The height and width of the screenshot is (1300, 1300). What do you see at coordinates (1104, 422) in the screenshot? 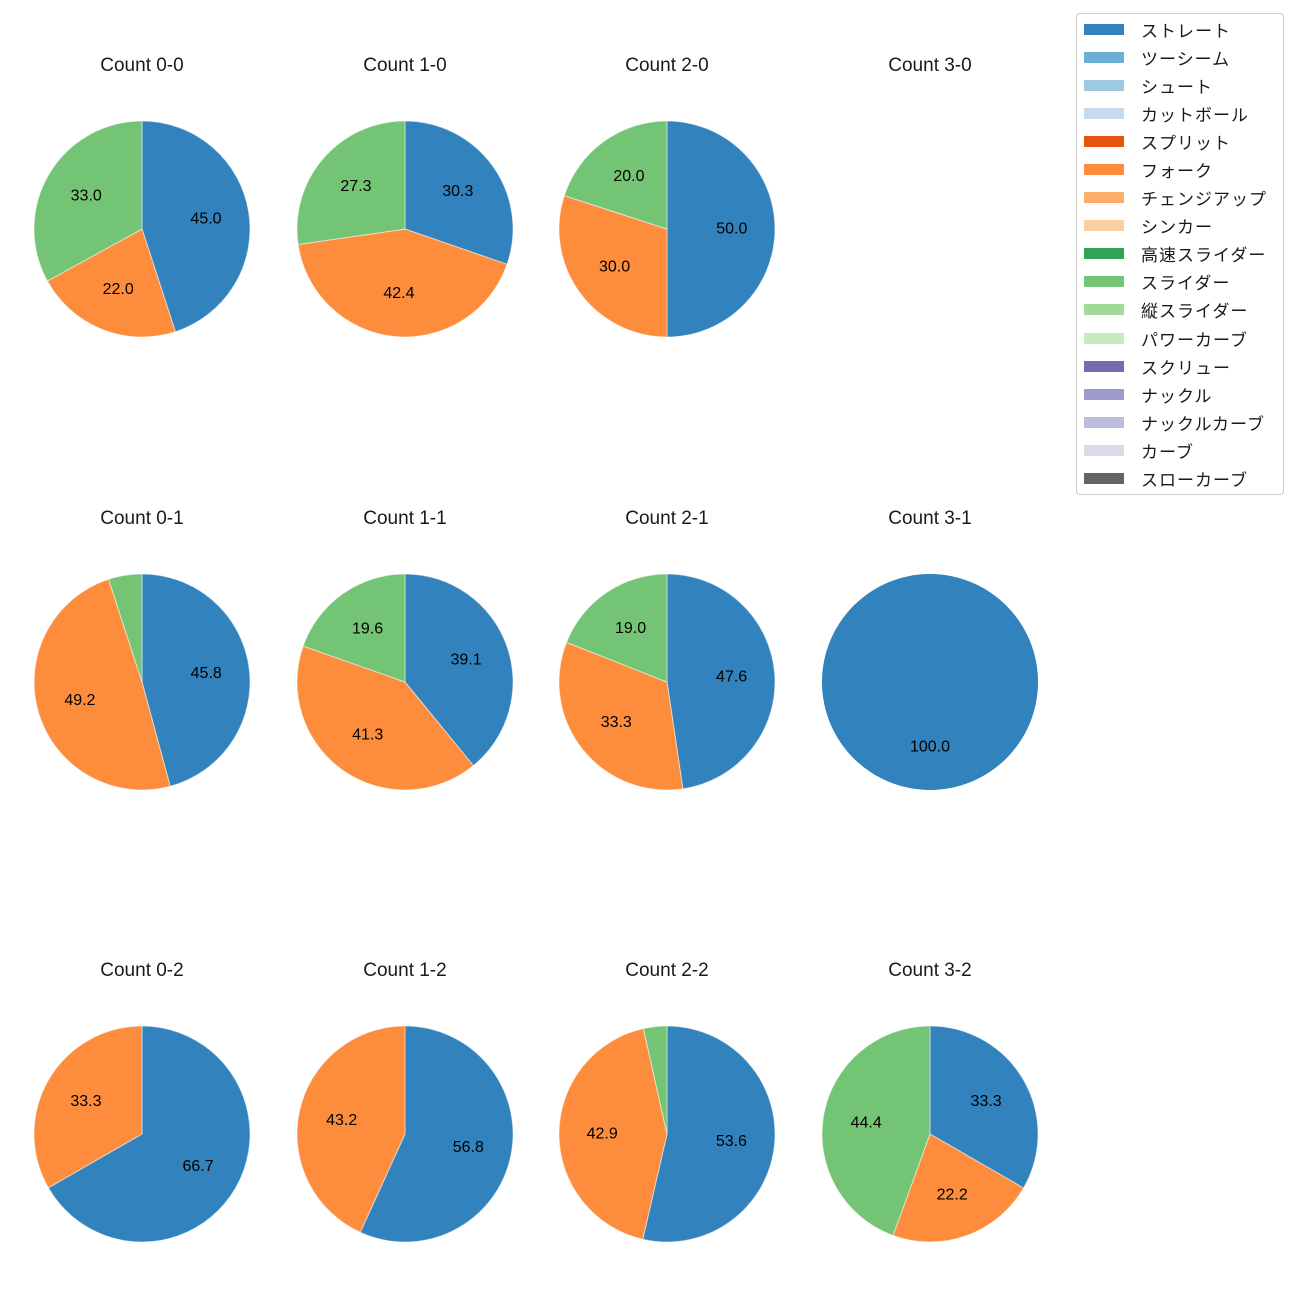
I see `legend-swatch-knuckle-curve` at bounding box center [1104, 422].